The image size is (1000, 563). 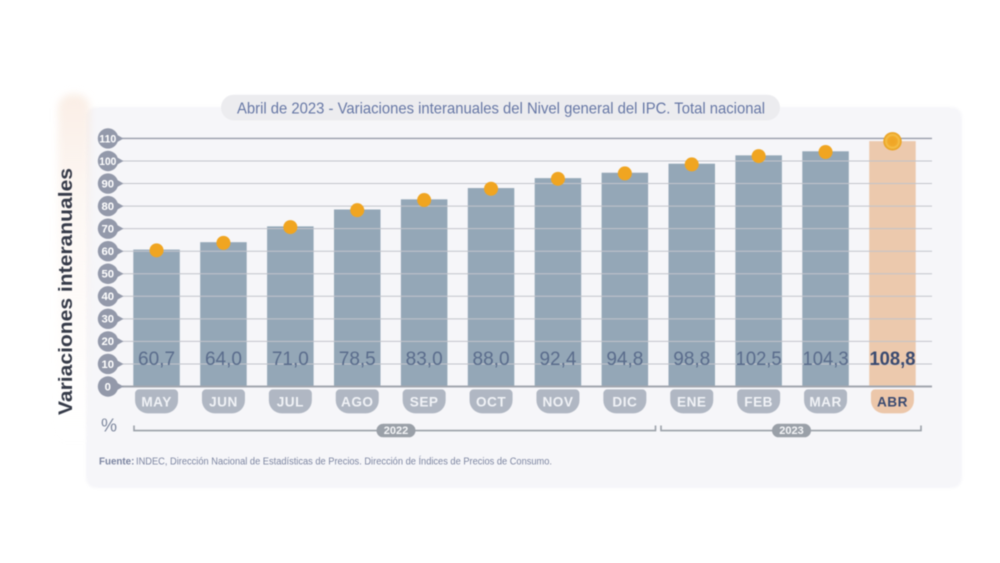 I want to click on svg-text: OCT, so click(x=491, y=402).